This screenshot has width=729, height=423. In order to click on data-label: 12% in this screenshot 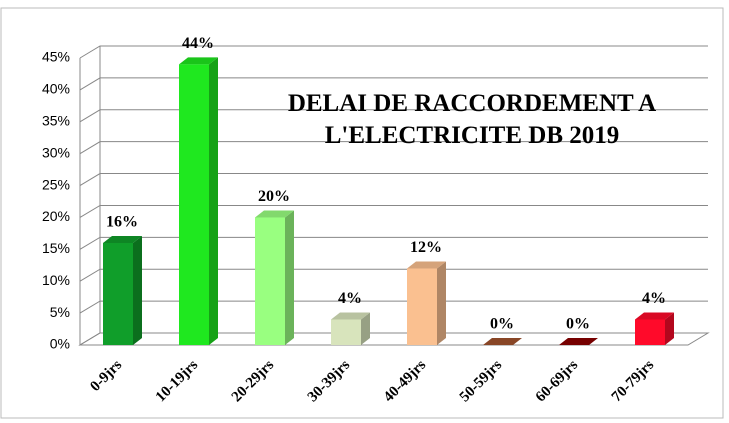, I will do `click(426, 247)`.